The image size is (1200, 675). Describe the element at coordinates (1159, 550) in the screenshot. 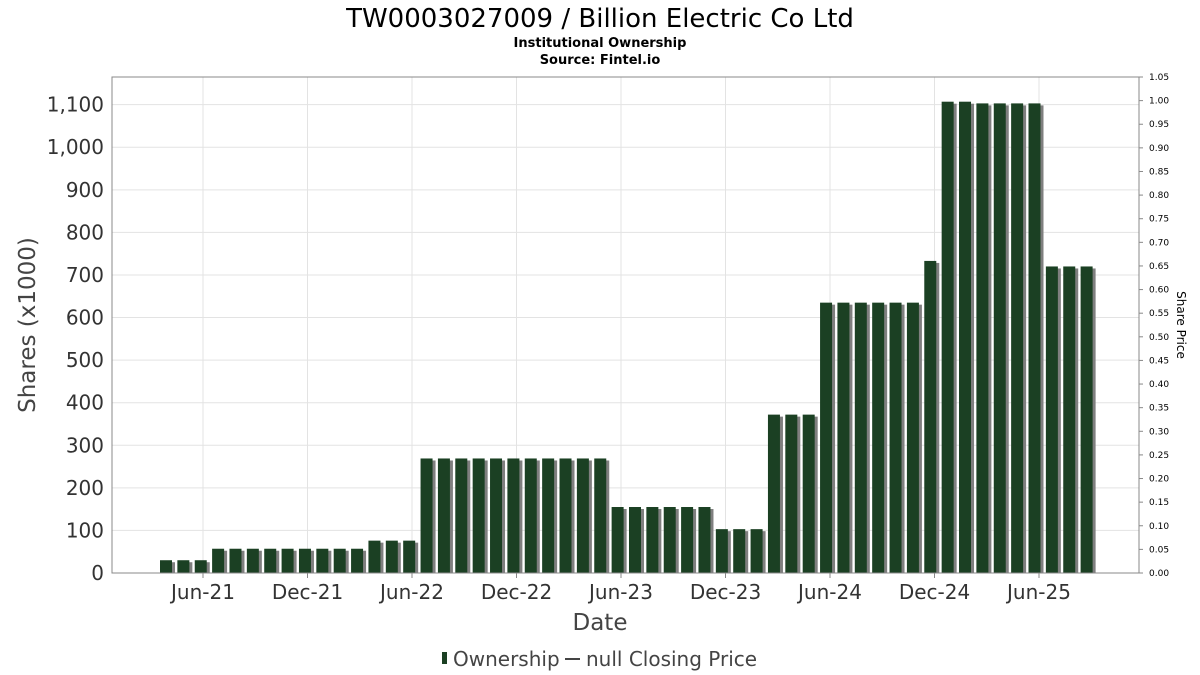

I see `y2-tick-label: 0.05` at that location.